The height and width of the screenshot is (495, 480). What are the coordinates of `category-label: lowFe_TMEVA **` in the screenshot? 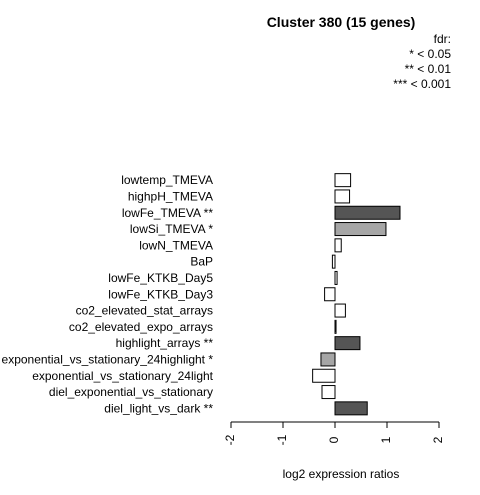 It's located at (167, 213).